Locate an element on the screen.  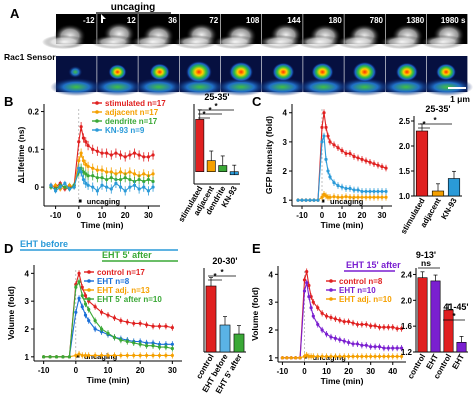
image-frame: -12 is located at coordinates (72, 55).